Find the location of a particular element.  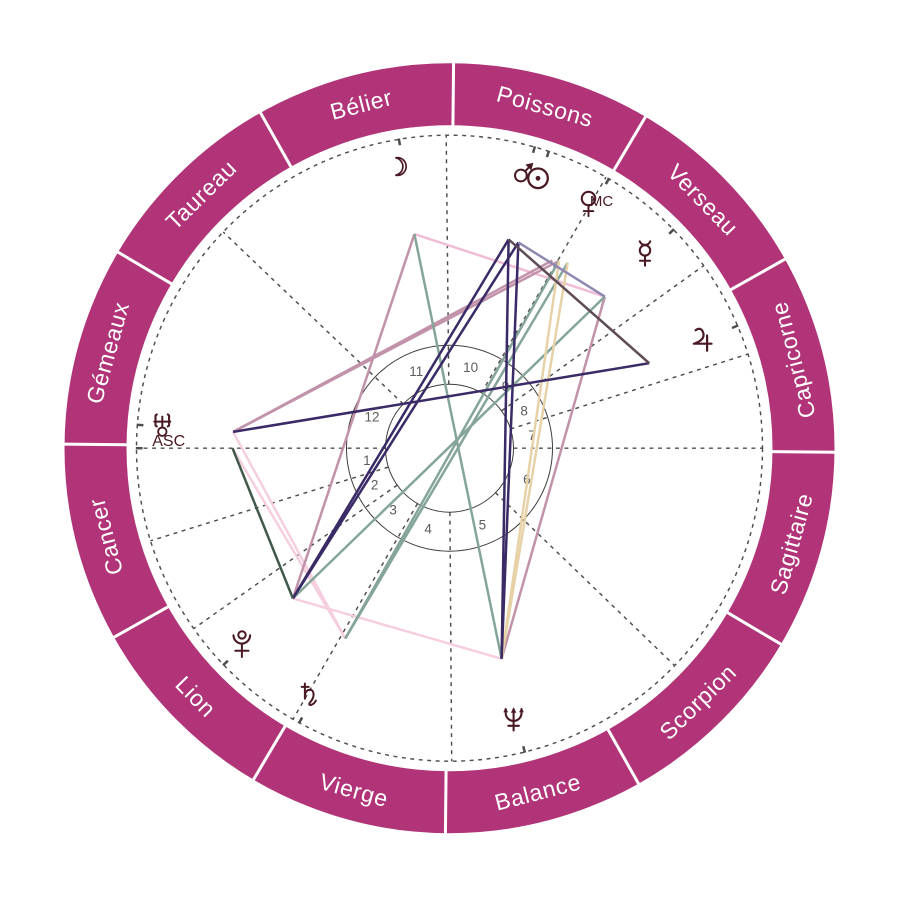

svg-text: 10 is located at coordinates (470, 367).